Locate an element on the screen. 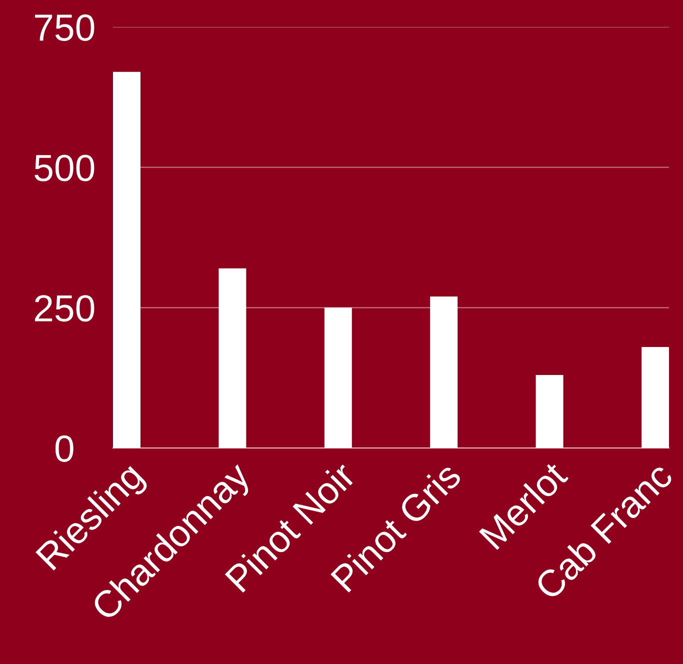 The height and width of the screenshot is (664, 683). y-tick-label: 500 is located at coordinates (64, 168).